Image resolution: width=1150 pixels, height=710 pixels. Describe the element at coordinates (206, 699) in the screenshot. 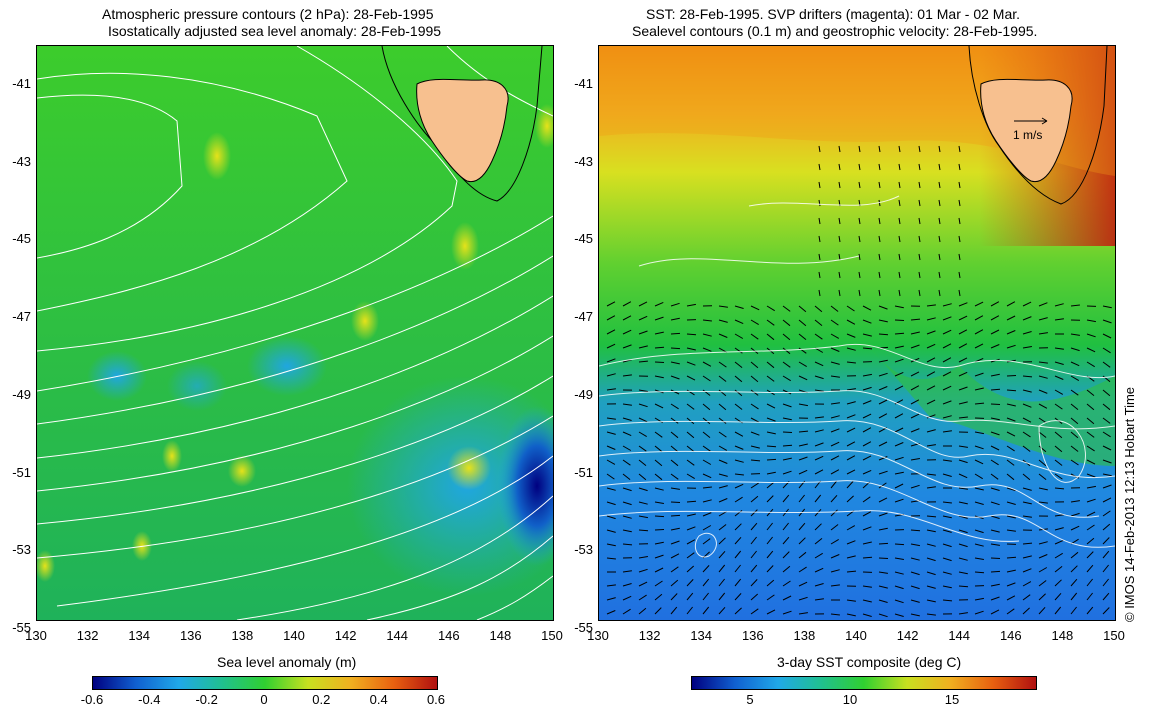

I see `left-colorbar-label: -0.2` at that location.